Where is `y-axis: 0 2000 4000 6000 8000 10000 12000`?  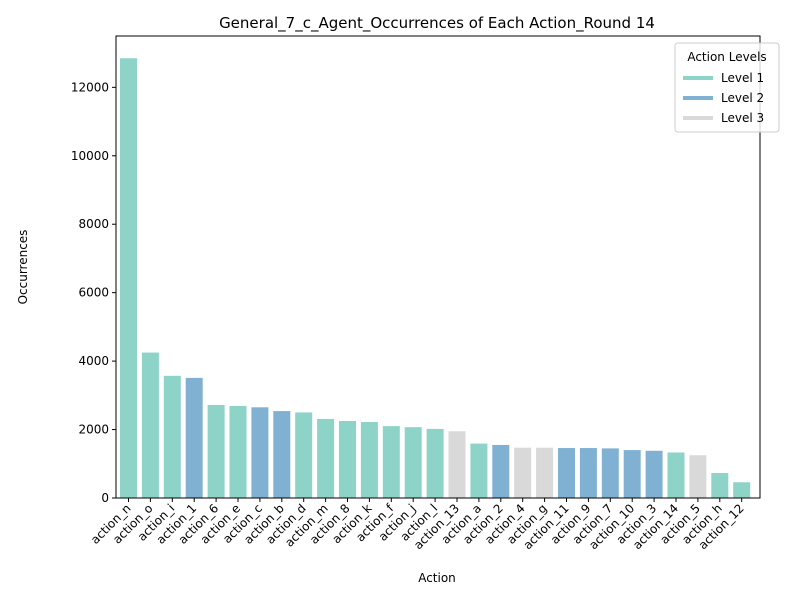 y-axis: 0 2000 4000 6000 8000 10000 12000 is located at coordinates (93, 292).